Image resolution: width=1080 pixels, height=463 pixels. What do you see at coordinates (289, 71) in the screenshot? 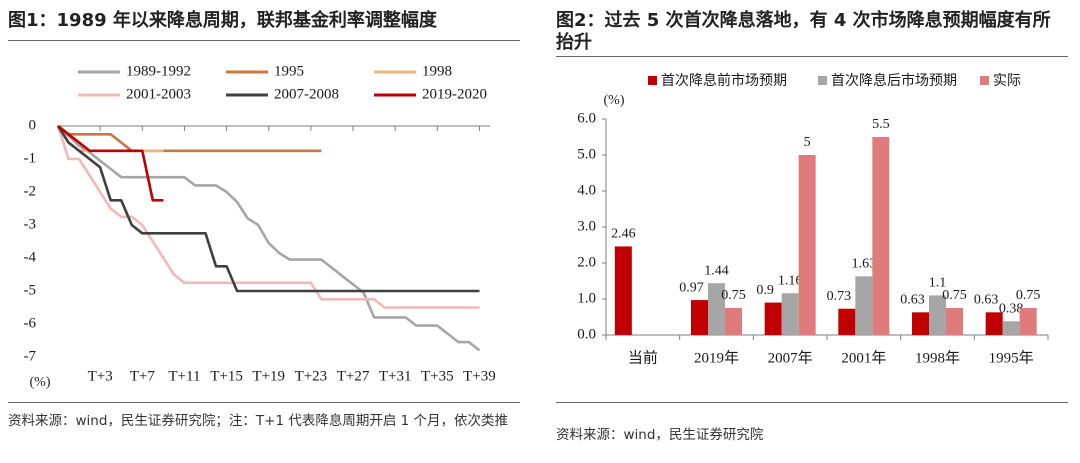
I see `legend-label-1995: 1995` at bounding box center [289, 71].